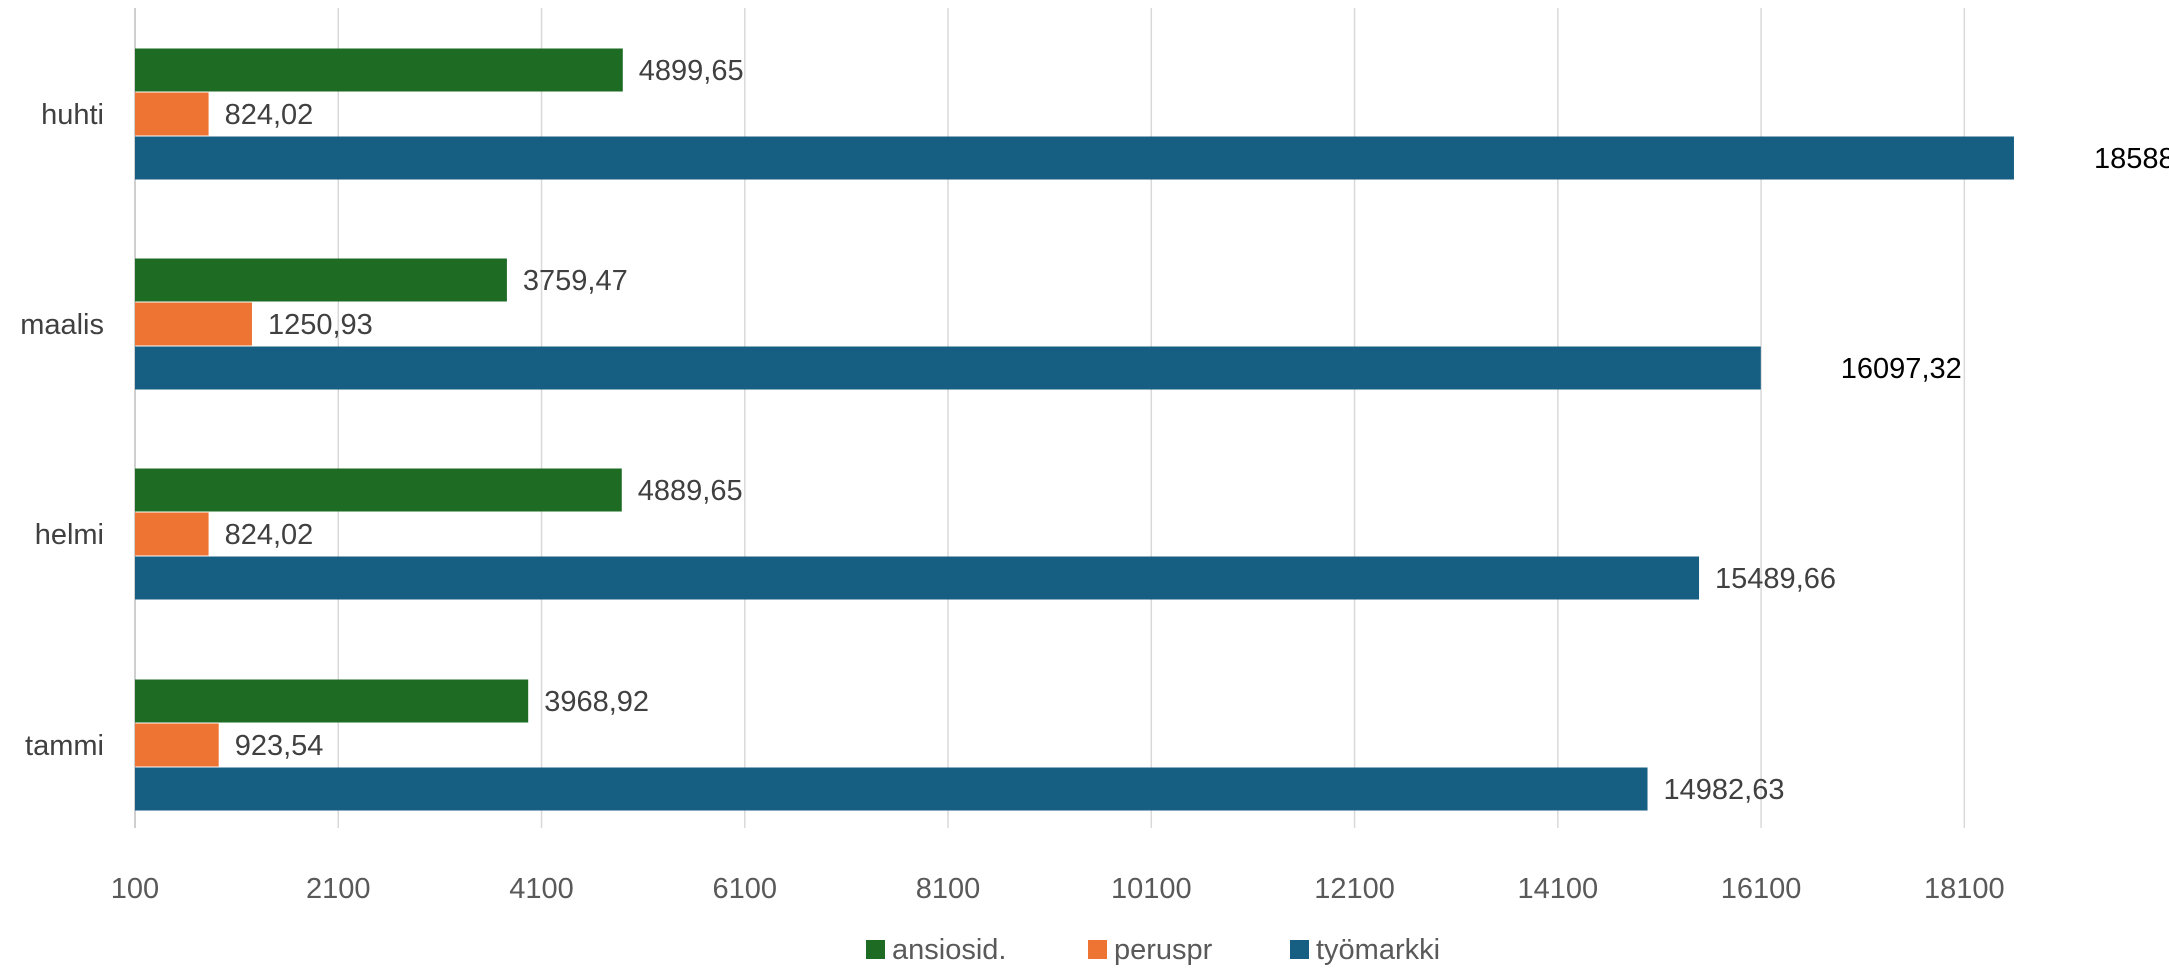 The width and height of the screenshot is (2169, 972). I want to click on bar-huhti-ansiosid, so click(379, 70).